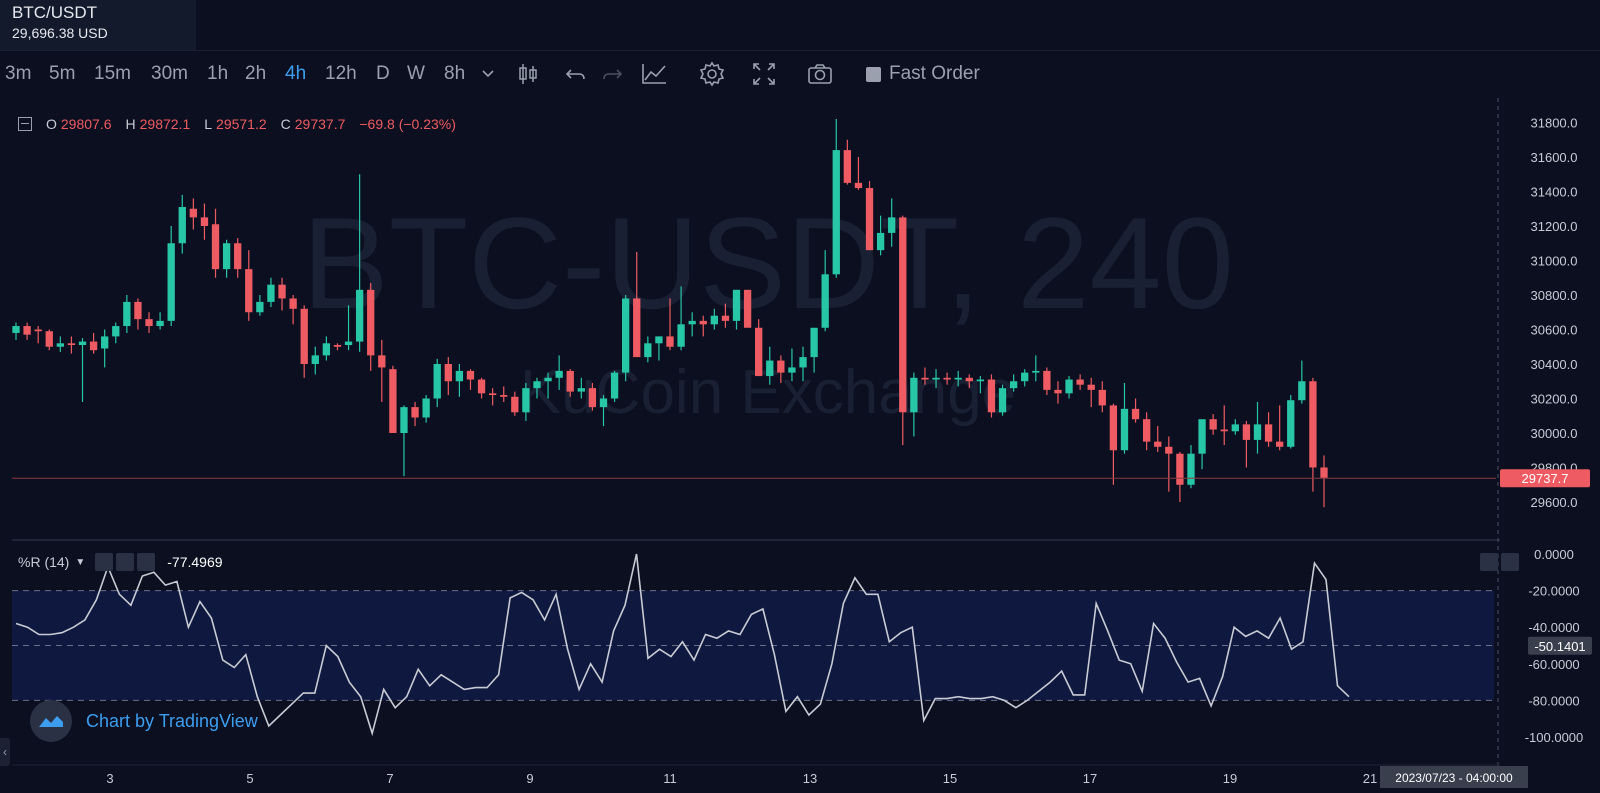  What do you see at coordinates (341, 73) in the screenshot?
I see `timeframe-12h: 12h` at bounding box center [341, 73].